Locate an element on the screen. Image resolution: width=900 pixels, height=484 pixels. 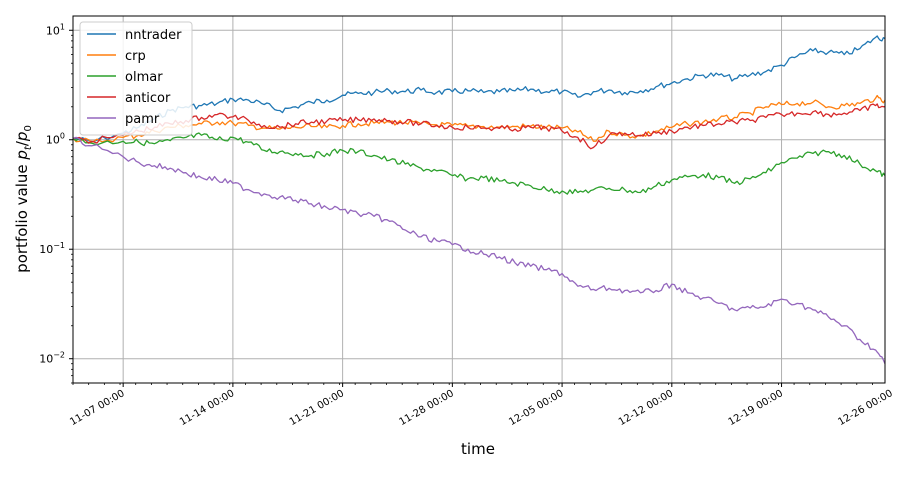
y-axis-label-den-sub: 0 is located at coordinates (28, 128).